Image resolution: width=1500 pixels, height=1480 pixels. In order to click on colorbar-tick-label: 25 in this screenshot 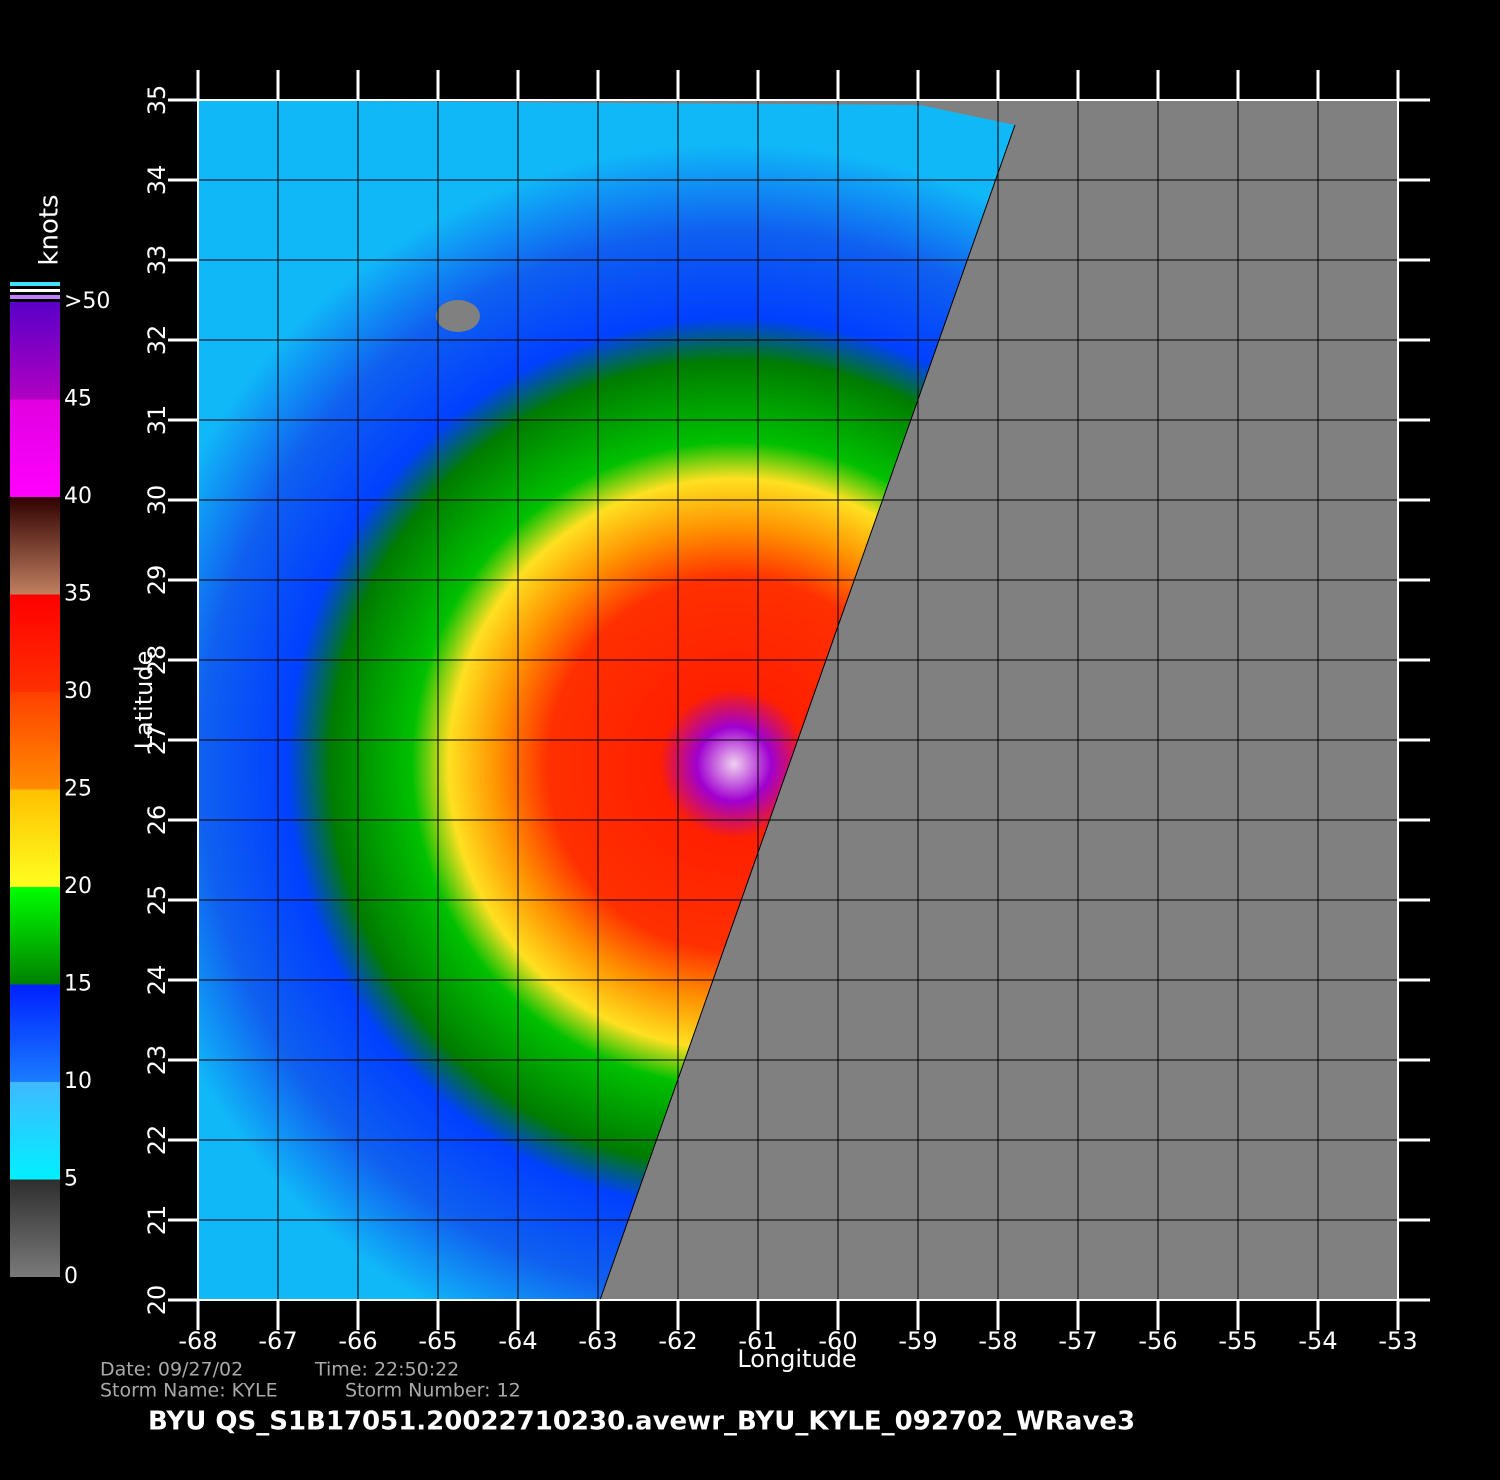, I will do `click(78, 789)`.